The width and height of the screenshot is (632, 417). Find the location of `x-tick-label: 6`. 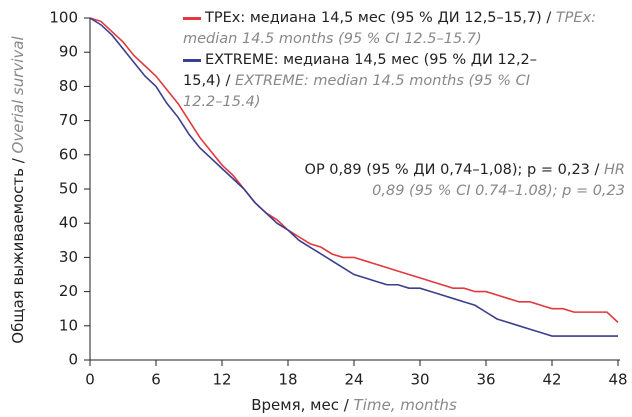

x-tick-label: 6 is located at coordinates (156, 380).